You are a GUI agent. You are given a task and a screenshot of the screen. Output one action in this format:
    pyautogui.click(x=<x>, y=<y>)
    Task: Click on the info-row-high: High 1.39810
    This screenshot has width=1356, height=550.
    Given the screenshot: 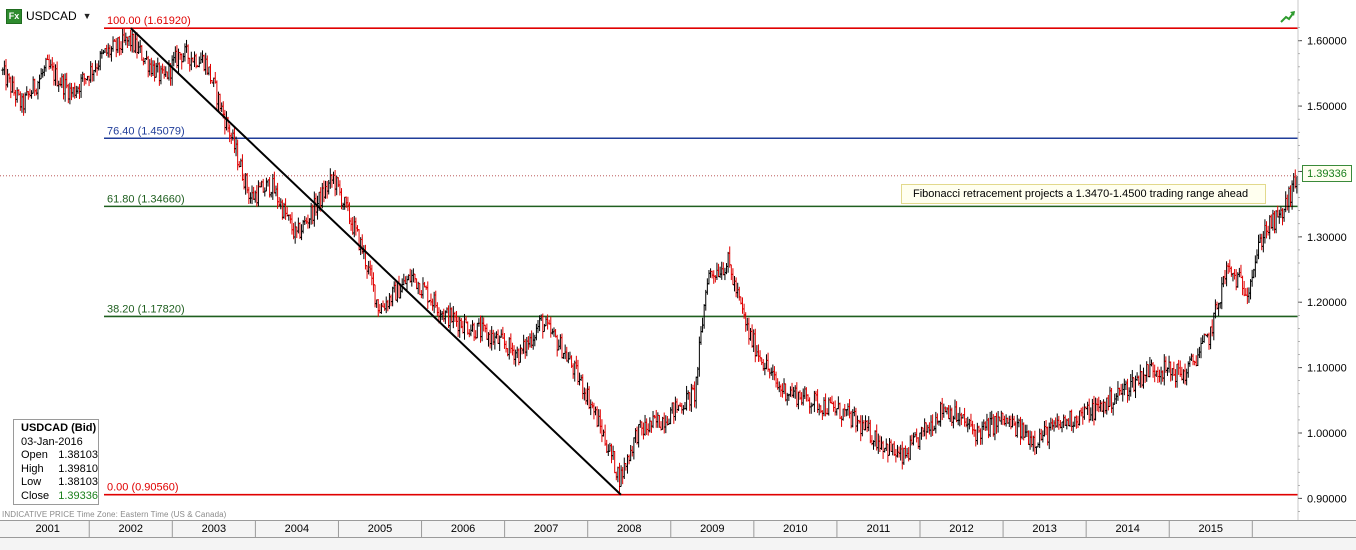 What is the action you would take?
    pyautogui.click(x=59, y=470)
    